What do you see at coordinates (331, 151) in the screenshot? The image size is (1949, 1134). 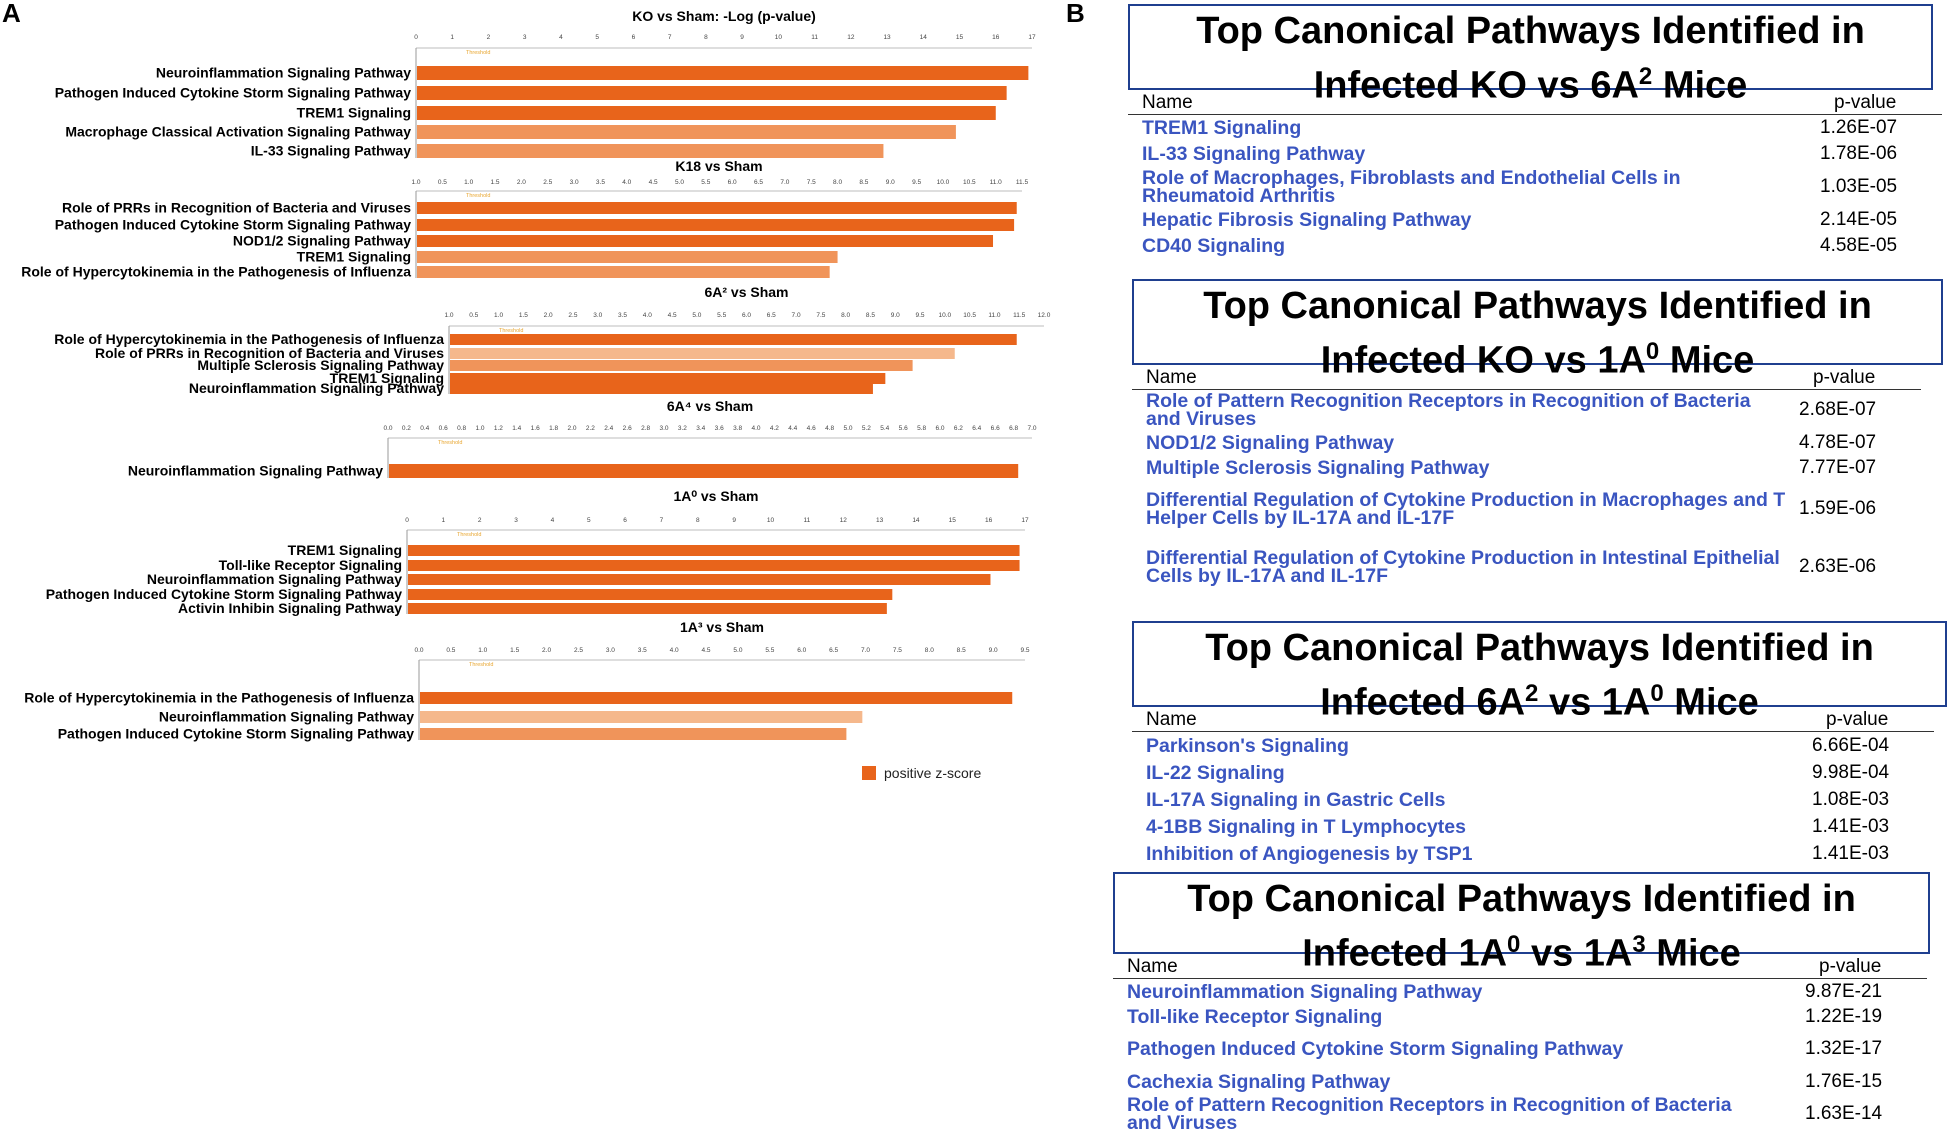 I see `category-label: IL-33 Signaling Pathway` at bounding box center [331, 151].